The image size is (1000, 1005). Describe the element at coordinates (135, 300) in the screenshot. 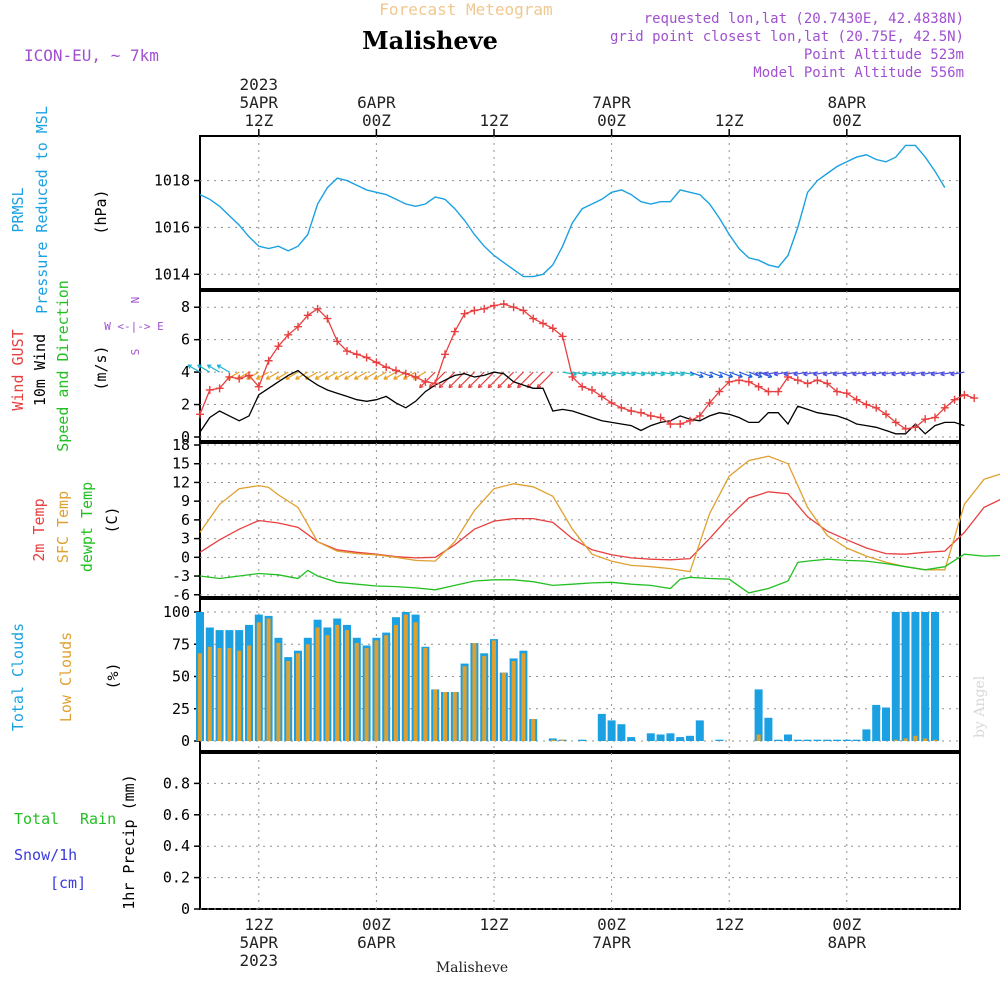

I see `compass-north: N` at that location.